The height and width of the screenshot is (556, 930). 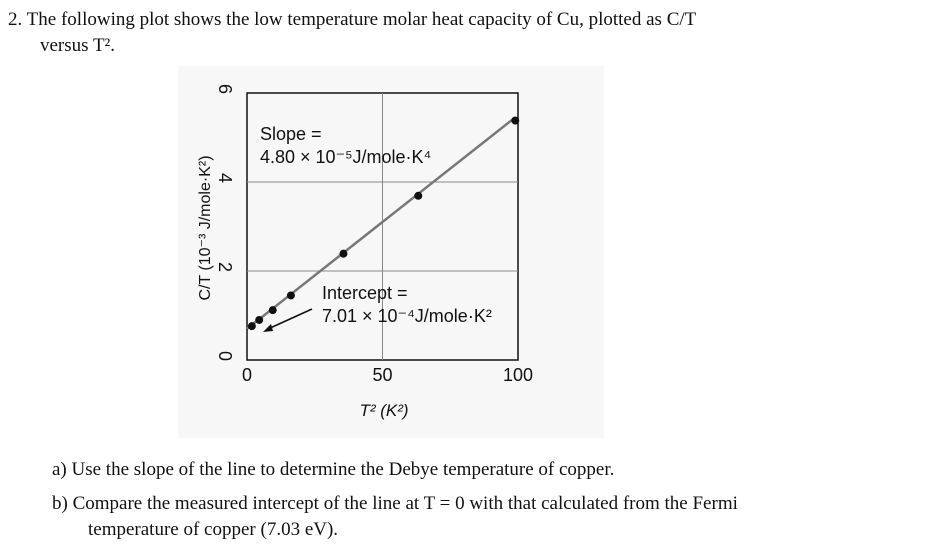 I want to click on intercept-value: 7.01 × 10⁻⁴J/mole·K², so click(x=407, y=316).